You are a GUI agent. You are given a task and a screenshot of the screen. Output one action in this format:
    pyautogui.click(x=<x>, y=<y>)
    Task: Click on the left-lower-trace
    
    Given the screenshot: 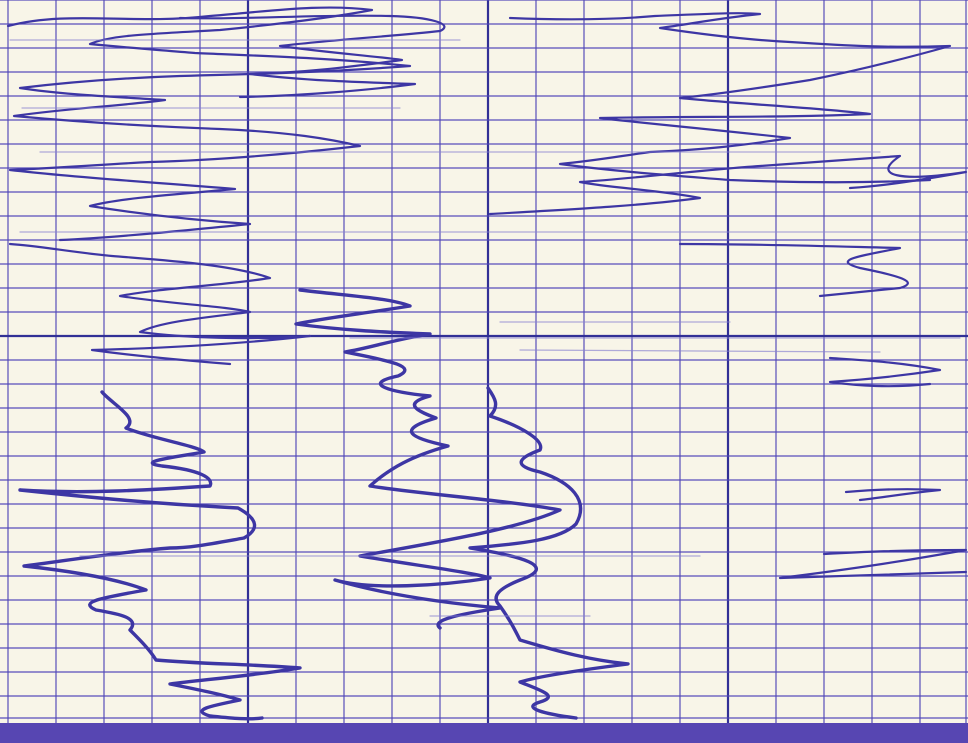 What is the action you would take?
    pyautogui.click(x=160, y=555)
    